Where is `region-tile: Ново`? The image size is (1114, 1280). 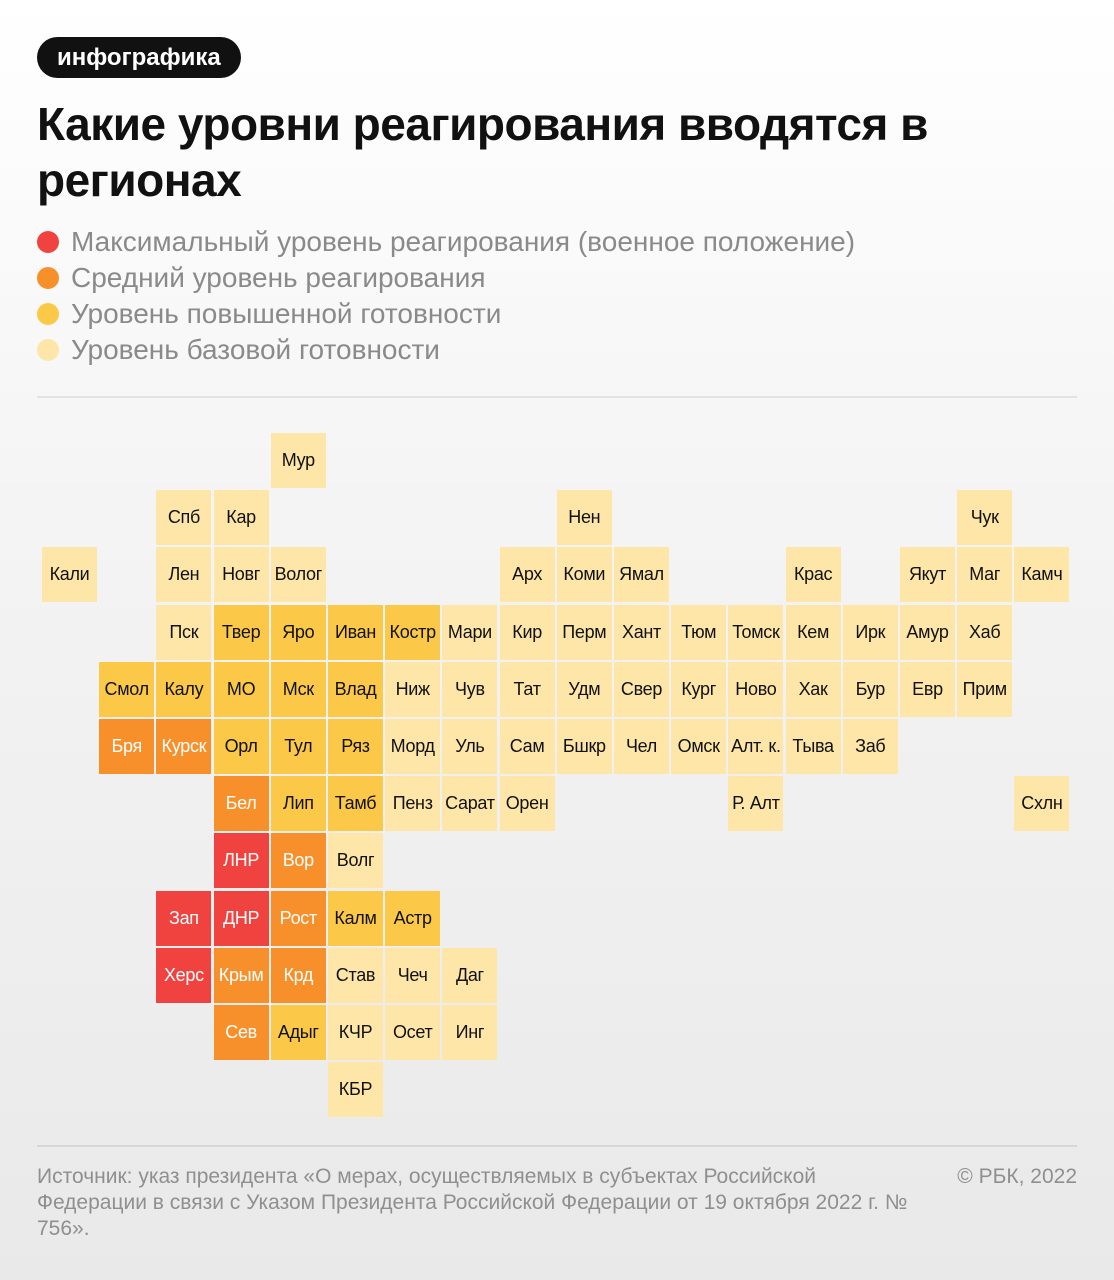 region-tile: Ново is located at coordinates (756, 689).